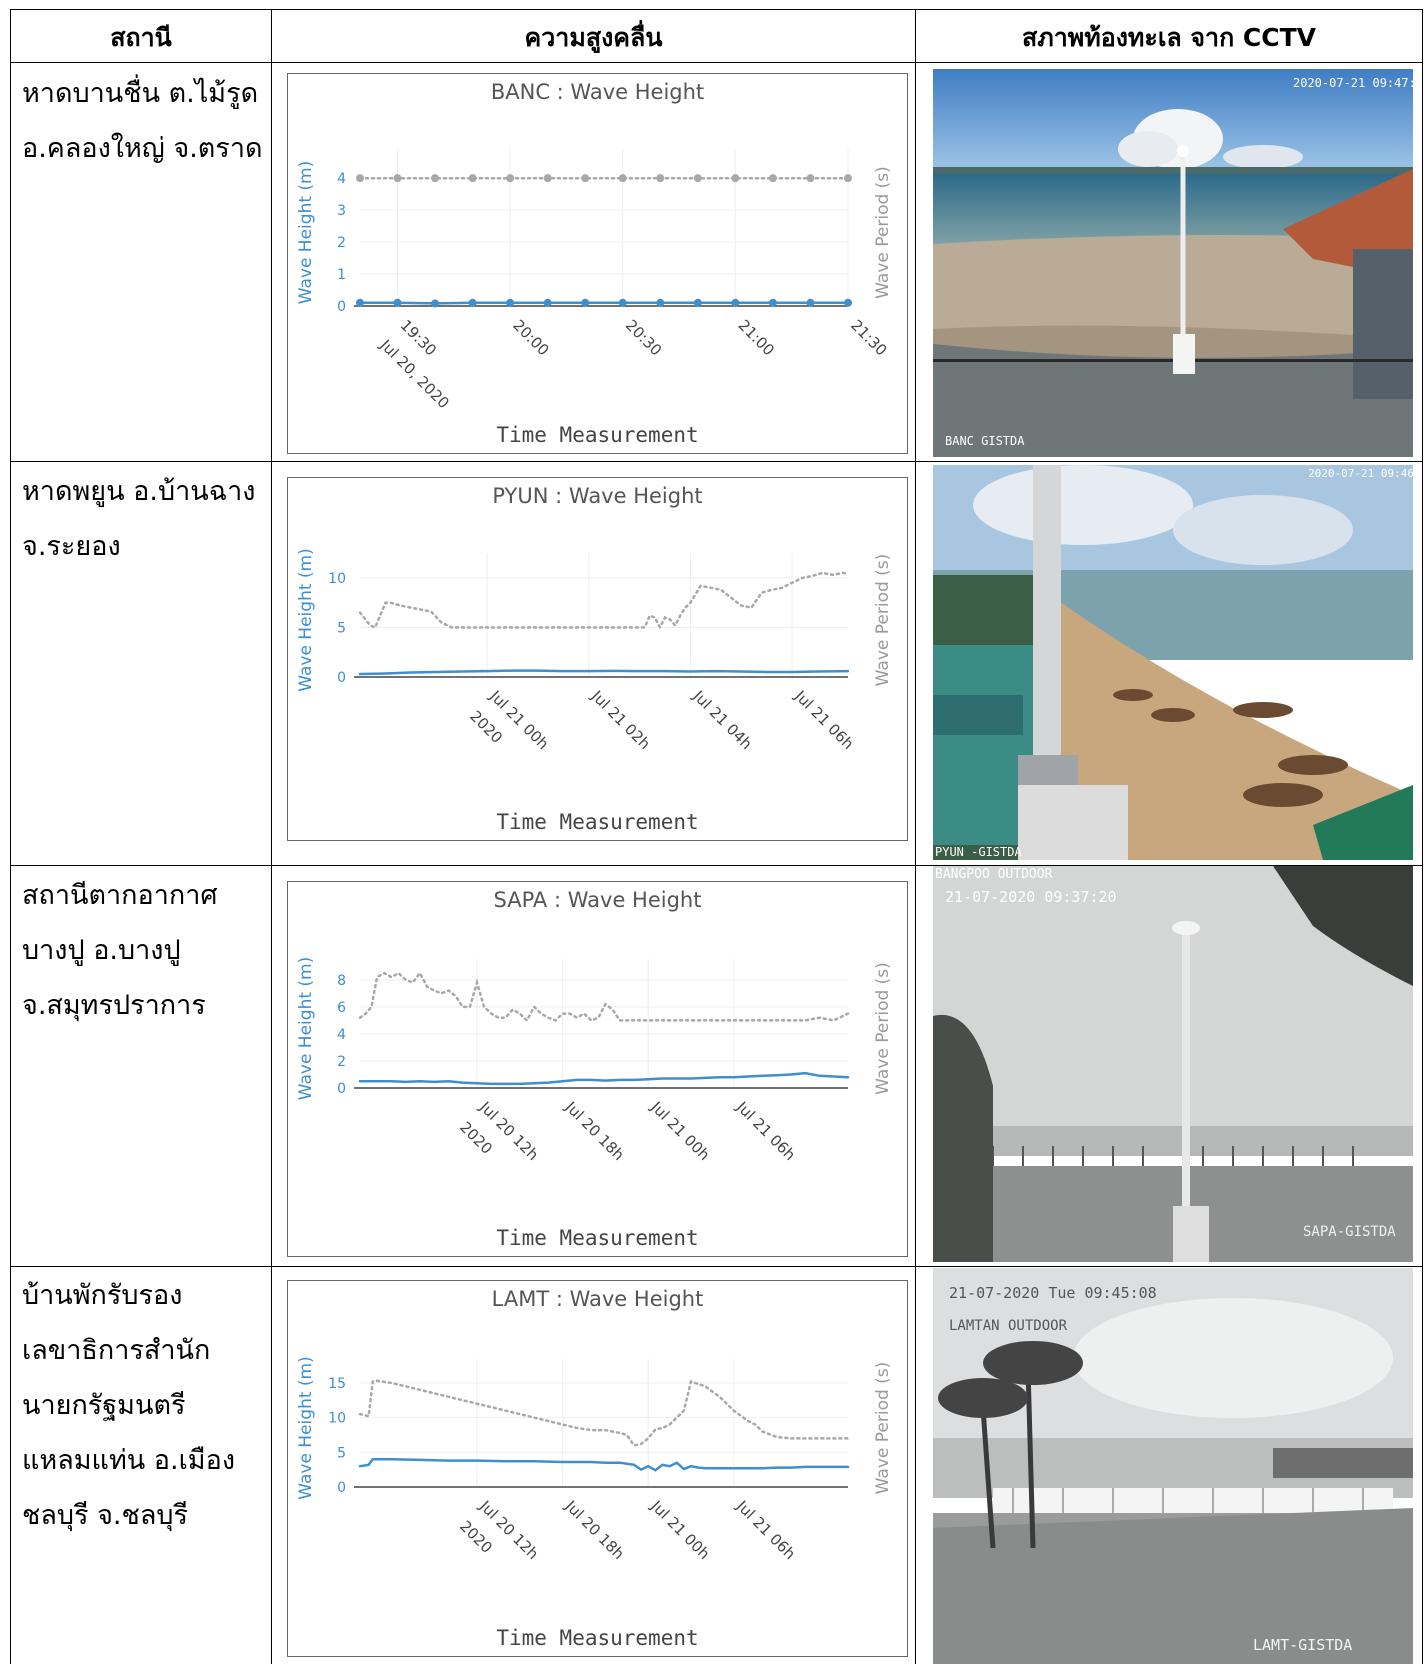 The height and width of the screenshot is (1664, 1427). I want to click on table-border-col1, so click(271, 836).